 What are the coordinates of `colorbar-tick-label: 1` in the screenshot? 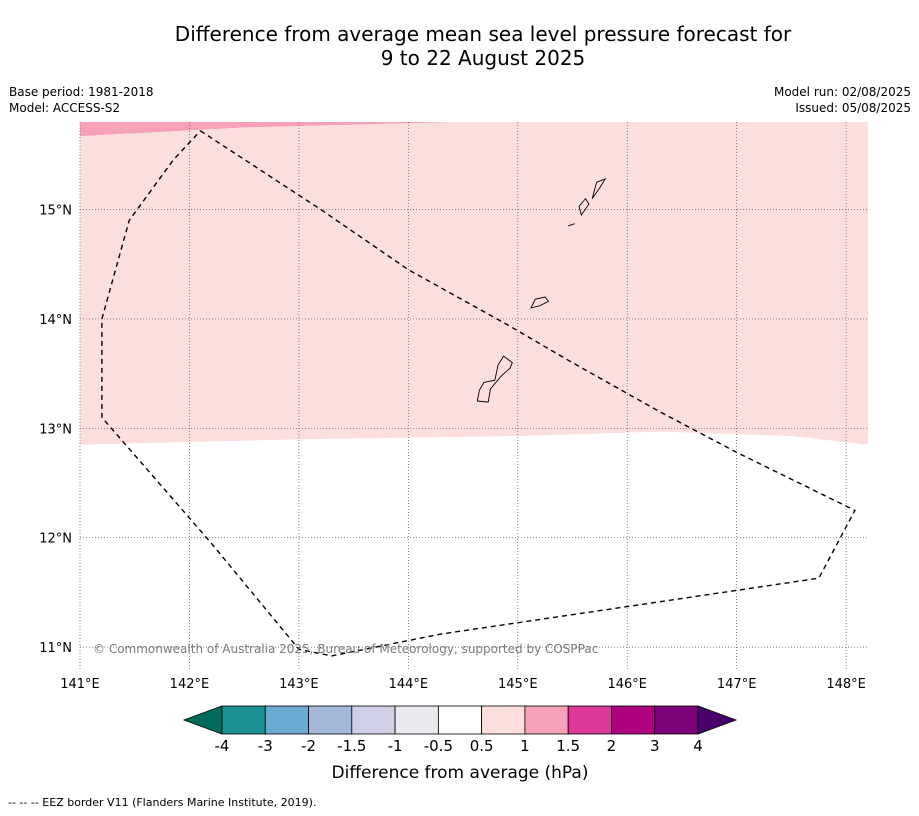 It's located at (525, 746).